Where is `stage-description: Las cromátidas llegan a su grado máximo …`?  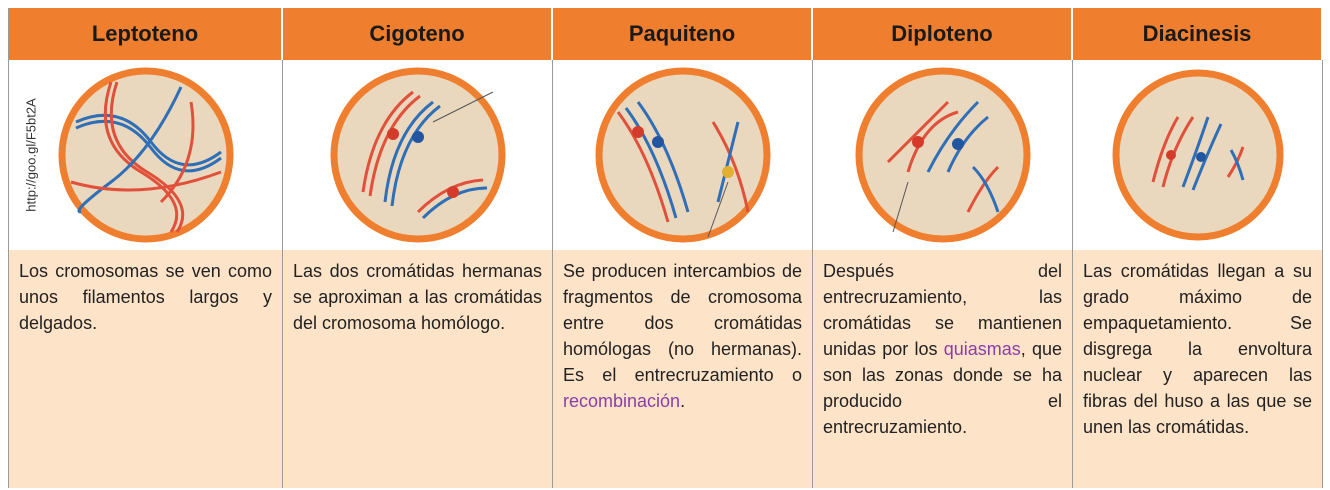
stage-description: Las cromátidas llegan a su grado máximo … is located at coordinates (1198, 369).